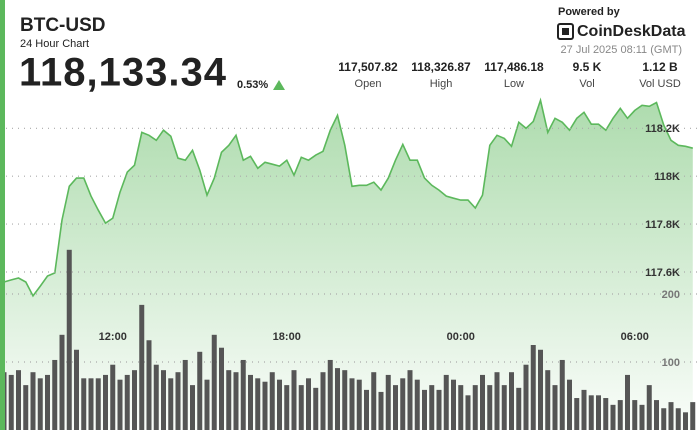  What do you see at coordinates (368, 84) in the screenshot?
I see `stat-label: Open` at bounding box center [368, 84].